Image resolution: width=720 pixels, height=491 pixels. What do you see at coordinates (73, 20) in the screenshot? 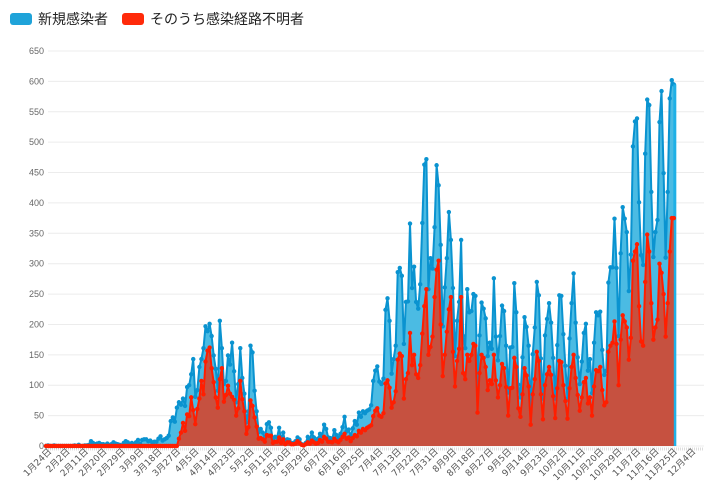
I see `legend-label-new-cases: 新規感染者` at bounding box center [73, 20].